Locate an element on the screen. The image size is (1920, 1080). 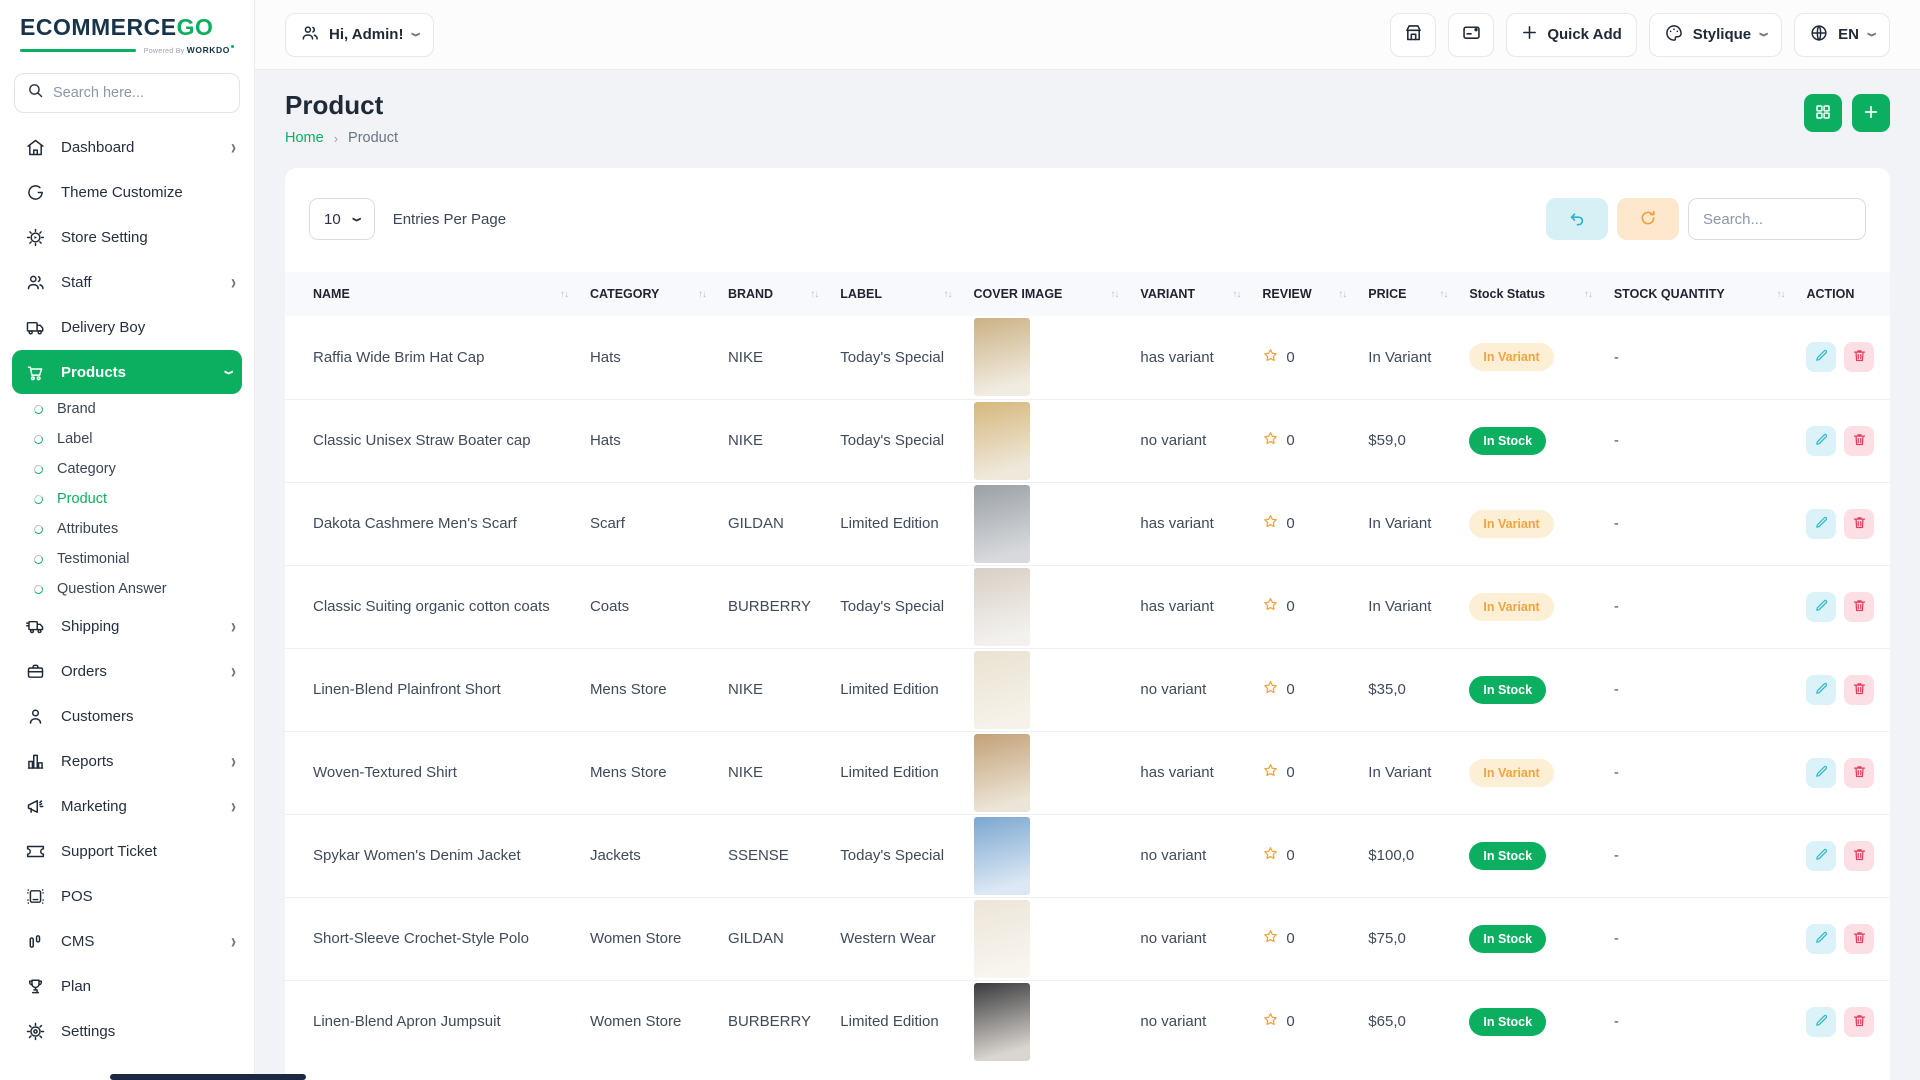
user-menu-button: Hi, Admin! › is located at coordinates (360, 34).